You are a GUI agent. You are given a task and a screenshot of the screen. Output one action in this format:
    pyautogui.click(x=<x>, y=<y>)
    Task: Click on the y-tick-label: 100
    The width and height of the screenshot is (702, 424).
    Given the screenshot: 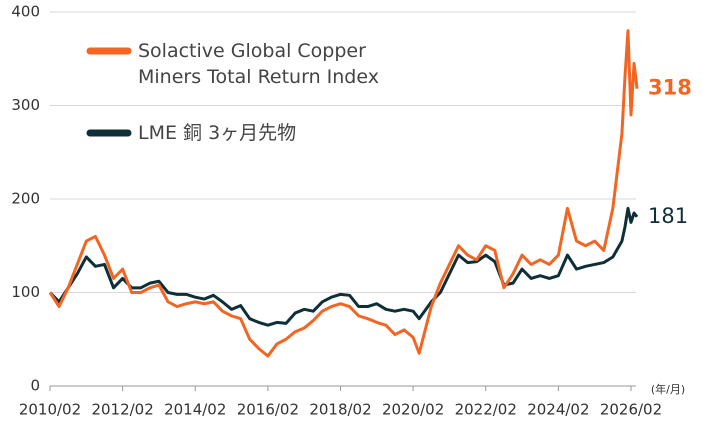 What is the action you would take?
    pyautogui.click(x=25, y=292)
    